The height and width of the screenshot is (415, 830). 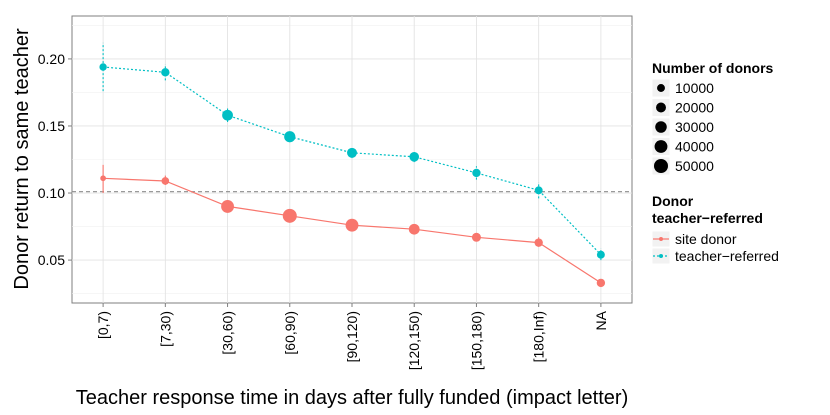 What do you see at coordinates (706, 239) in the screenshot?
I see `color-legend-label: site donor` at bounding box center [706, 239].